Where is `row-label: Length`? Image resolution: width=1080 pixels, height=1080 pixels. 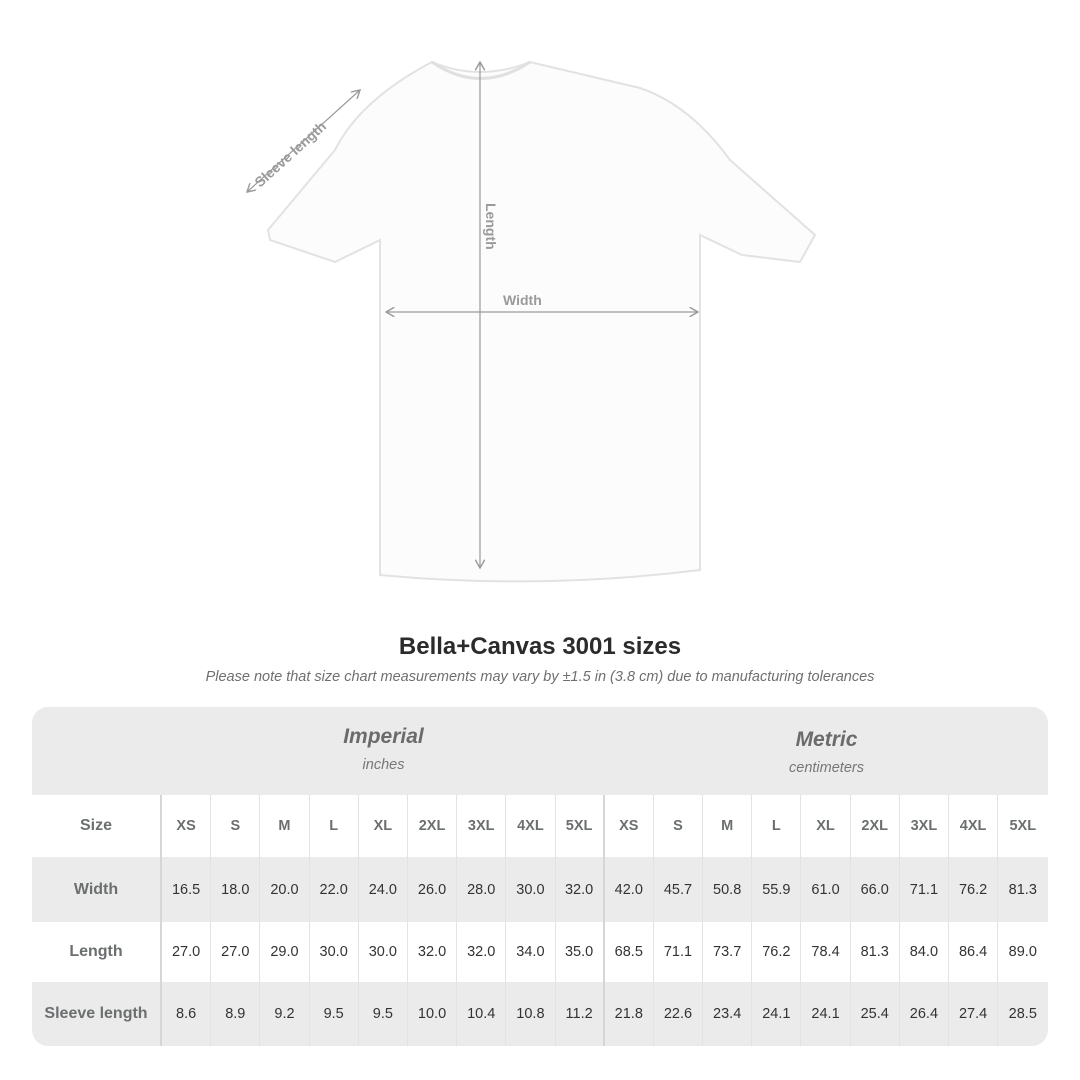
row-label: Length is located at coordinates (97, 952).